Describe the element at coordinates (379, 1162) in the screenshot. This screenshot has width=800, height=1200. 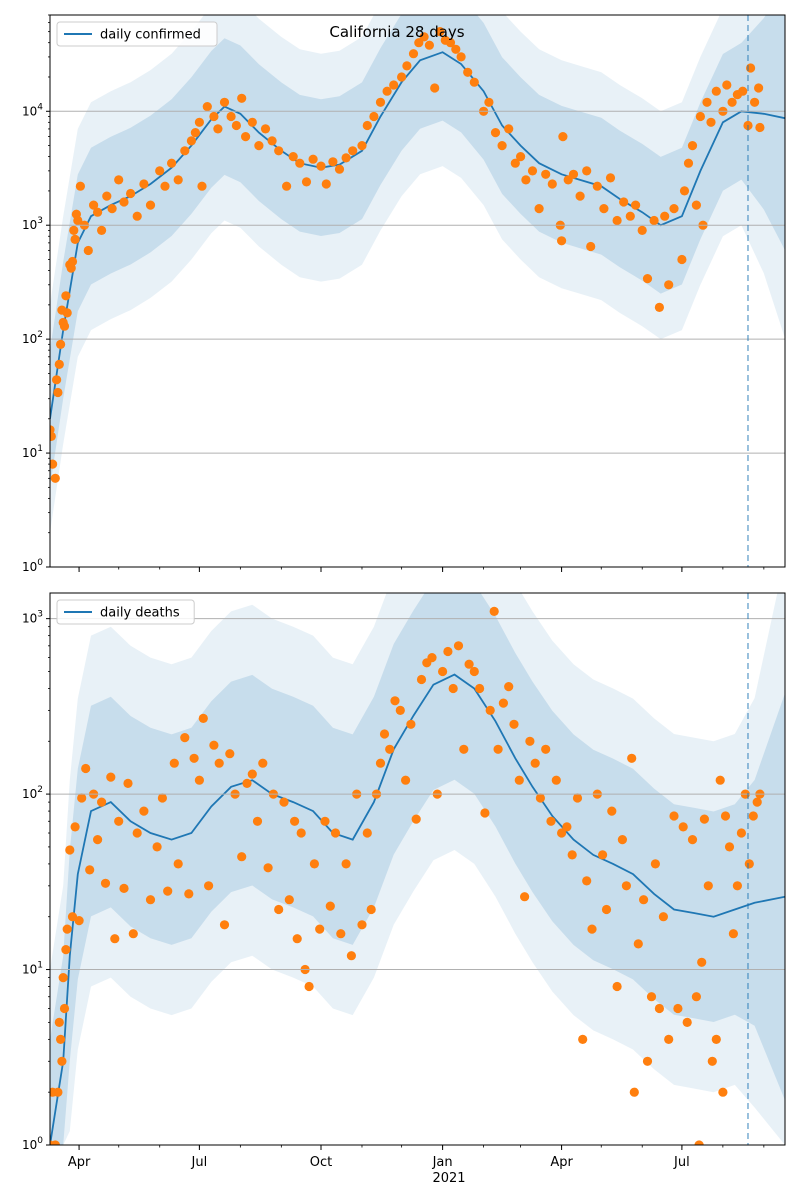
I see `x-axis-labels: Apr Jul Oct Jan Apr Jul` at that location.